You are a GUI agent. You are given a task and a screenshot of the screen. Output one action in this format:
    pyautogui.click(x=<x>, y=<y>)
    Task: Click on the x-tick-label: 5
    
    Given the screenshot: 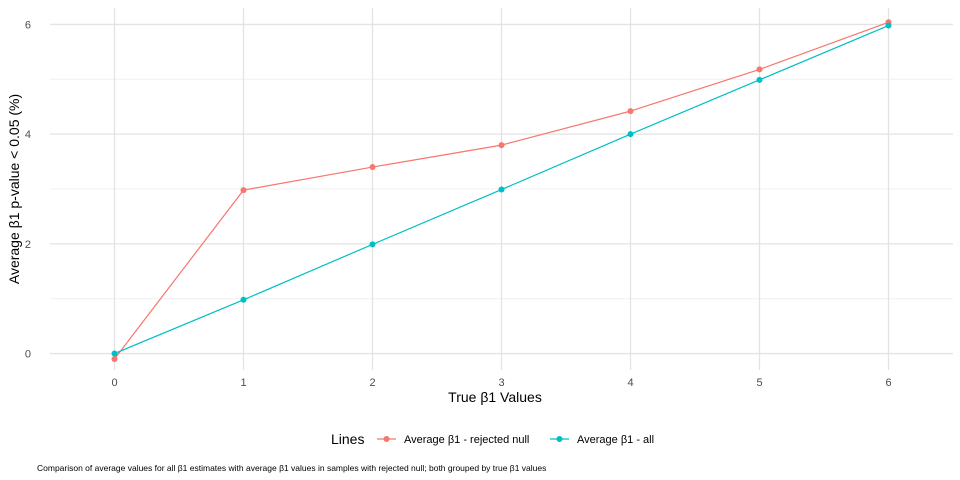 What is the action you would take?
    pyautogui.click(x=759, y=383)
    